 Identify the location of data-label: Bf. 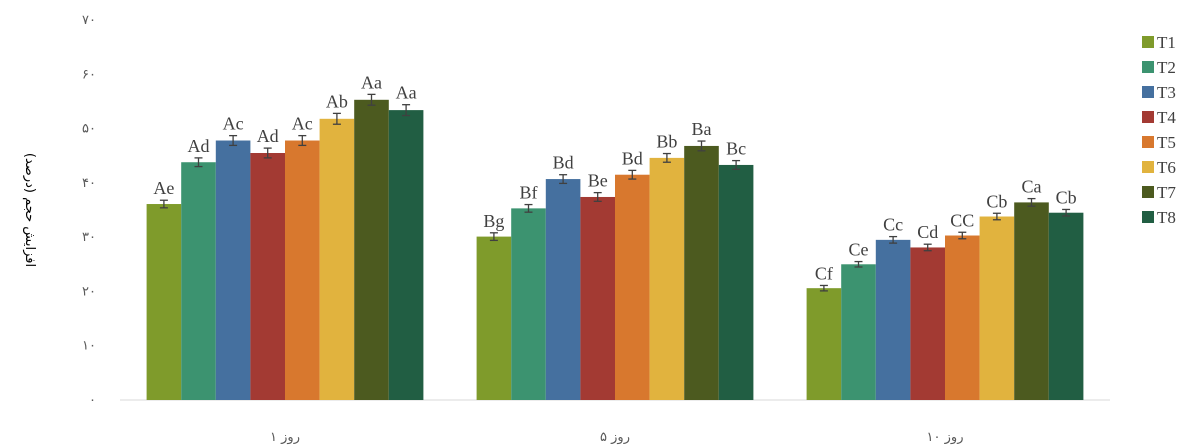
(529, 193).